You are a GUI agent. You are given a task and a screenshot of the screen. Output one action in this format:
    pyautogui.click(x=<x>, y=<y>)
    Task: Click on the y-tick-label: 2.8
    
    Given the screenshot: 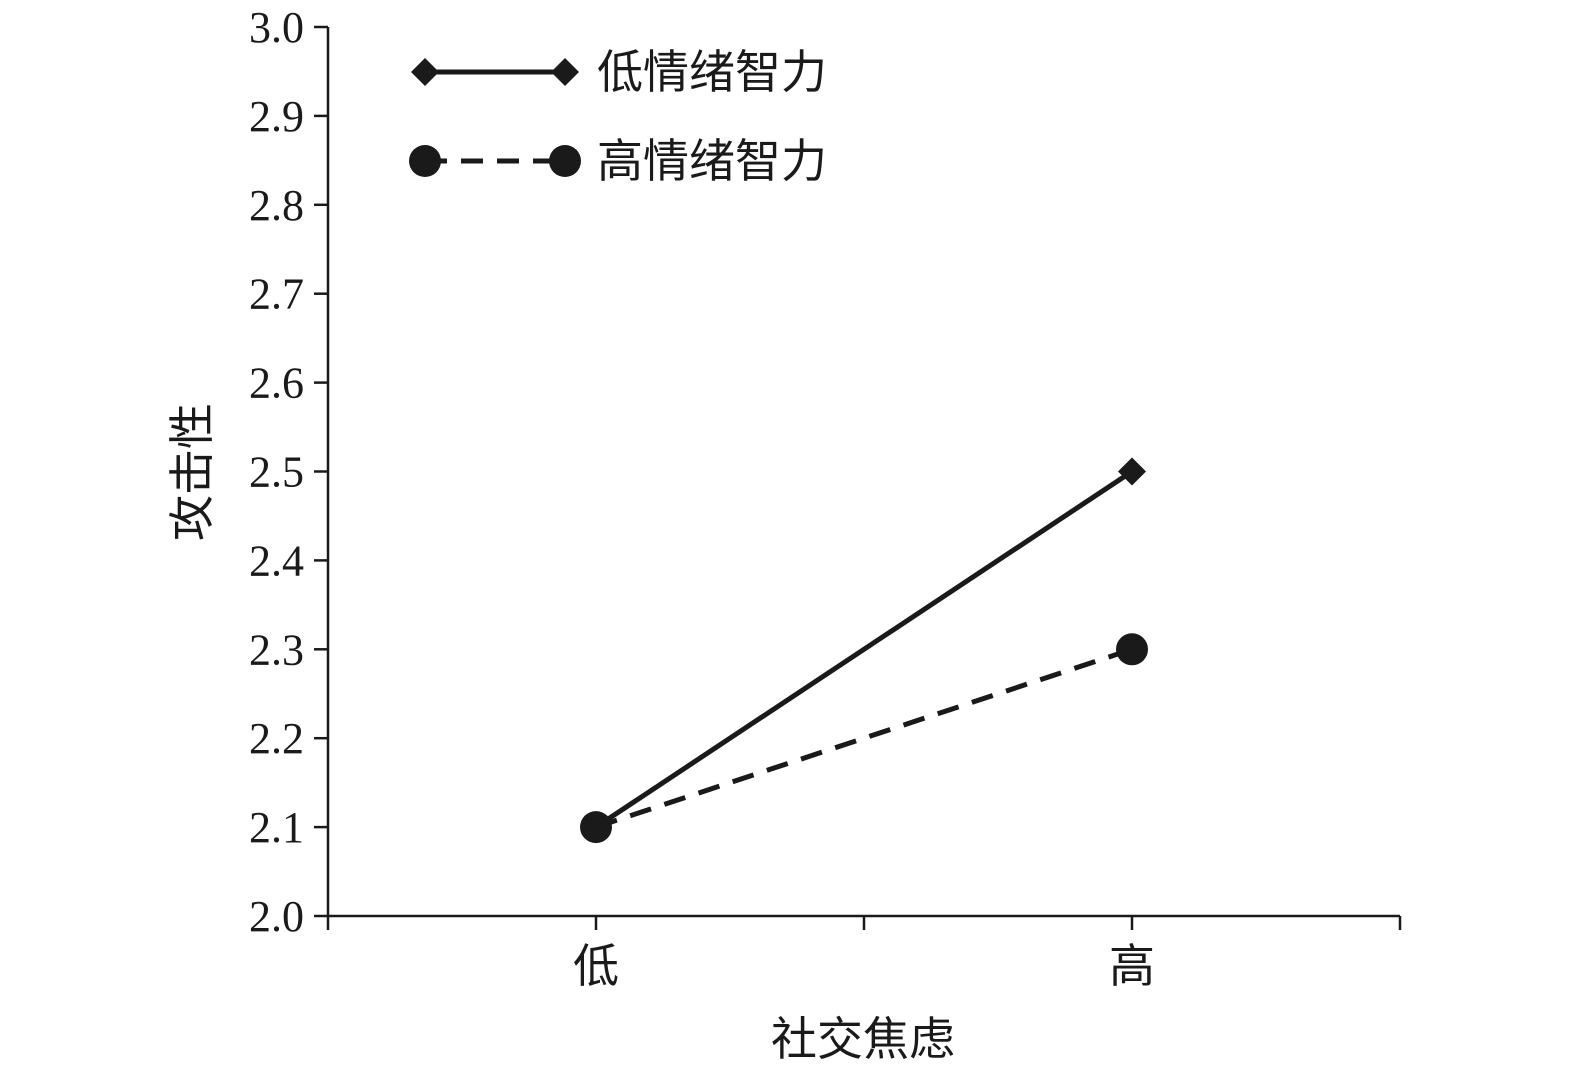 What is the action you would take?
    pyautogui.click(x=276, y=205)
    